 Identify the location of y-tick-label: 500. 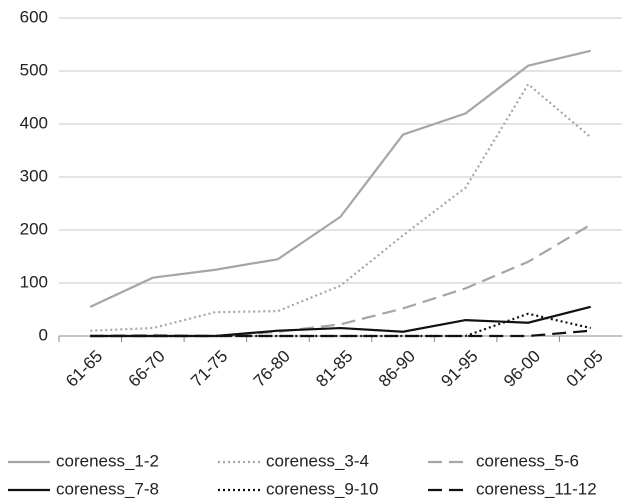
(34, 69).